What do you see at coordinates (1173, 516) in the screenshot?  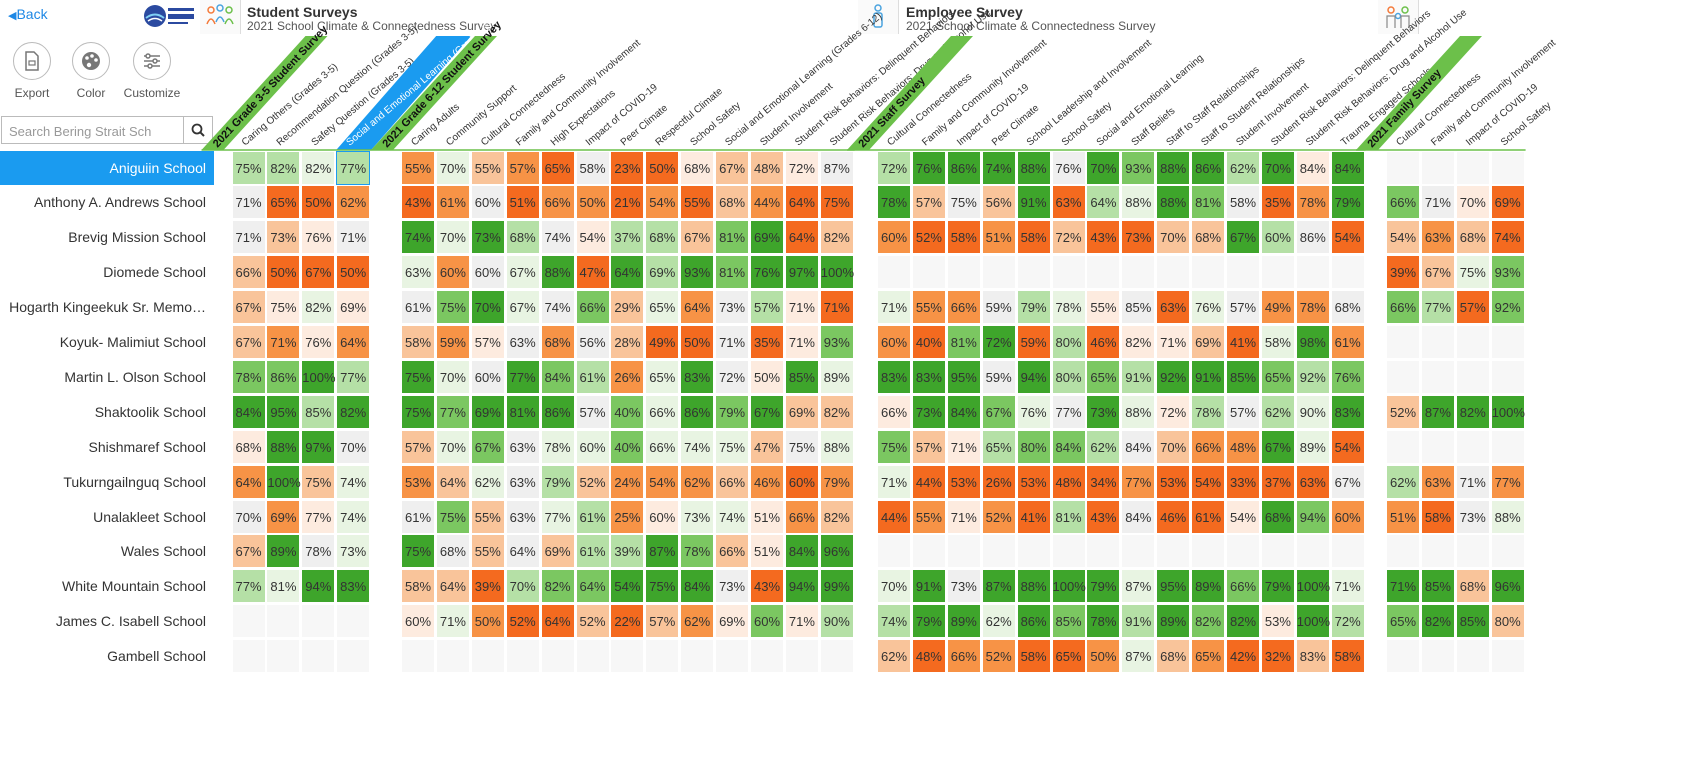 I see `score-cell: 46%` at bounding box center [1173, 516].